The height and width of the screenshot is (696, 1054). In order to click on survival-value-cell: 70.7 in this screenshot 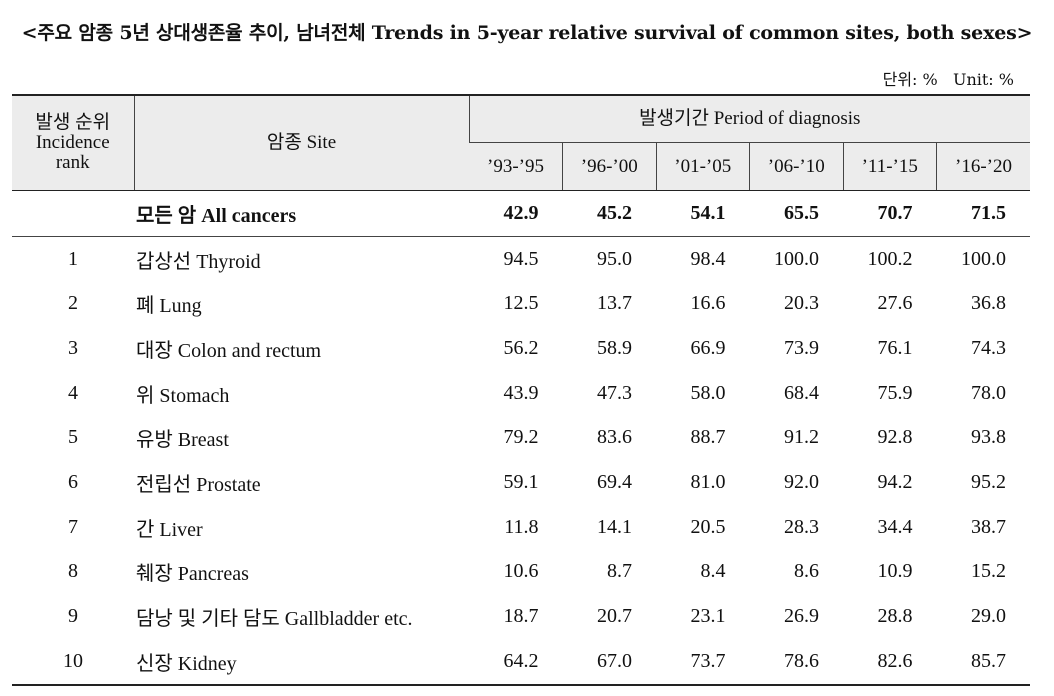, I will do `click(890, 213)`.